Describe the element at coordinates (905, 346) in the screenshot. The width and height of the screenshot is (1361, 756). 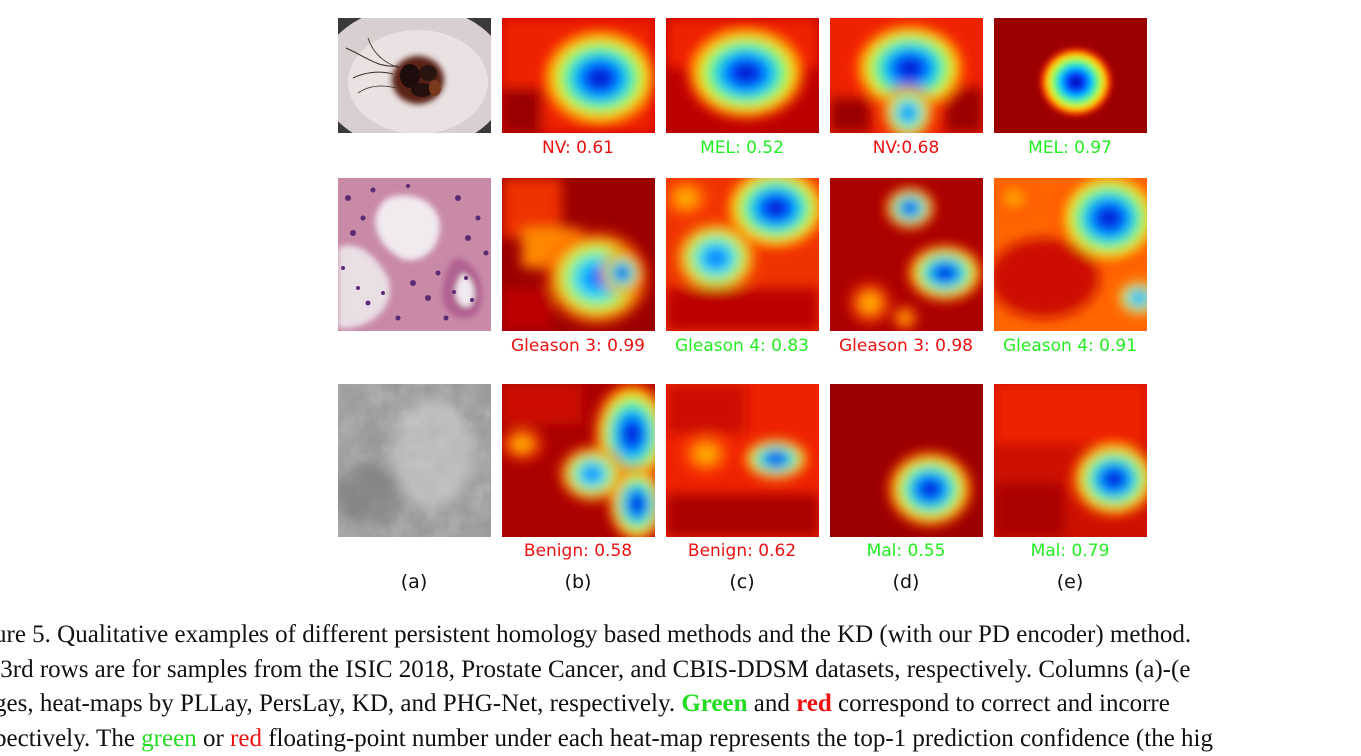
I see `label-prostate-kd: Gleason 3: 0.98` at that location.